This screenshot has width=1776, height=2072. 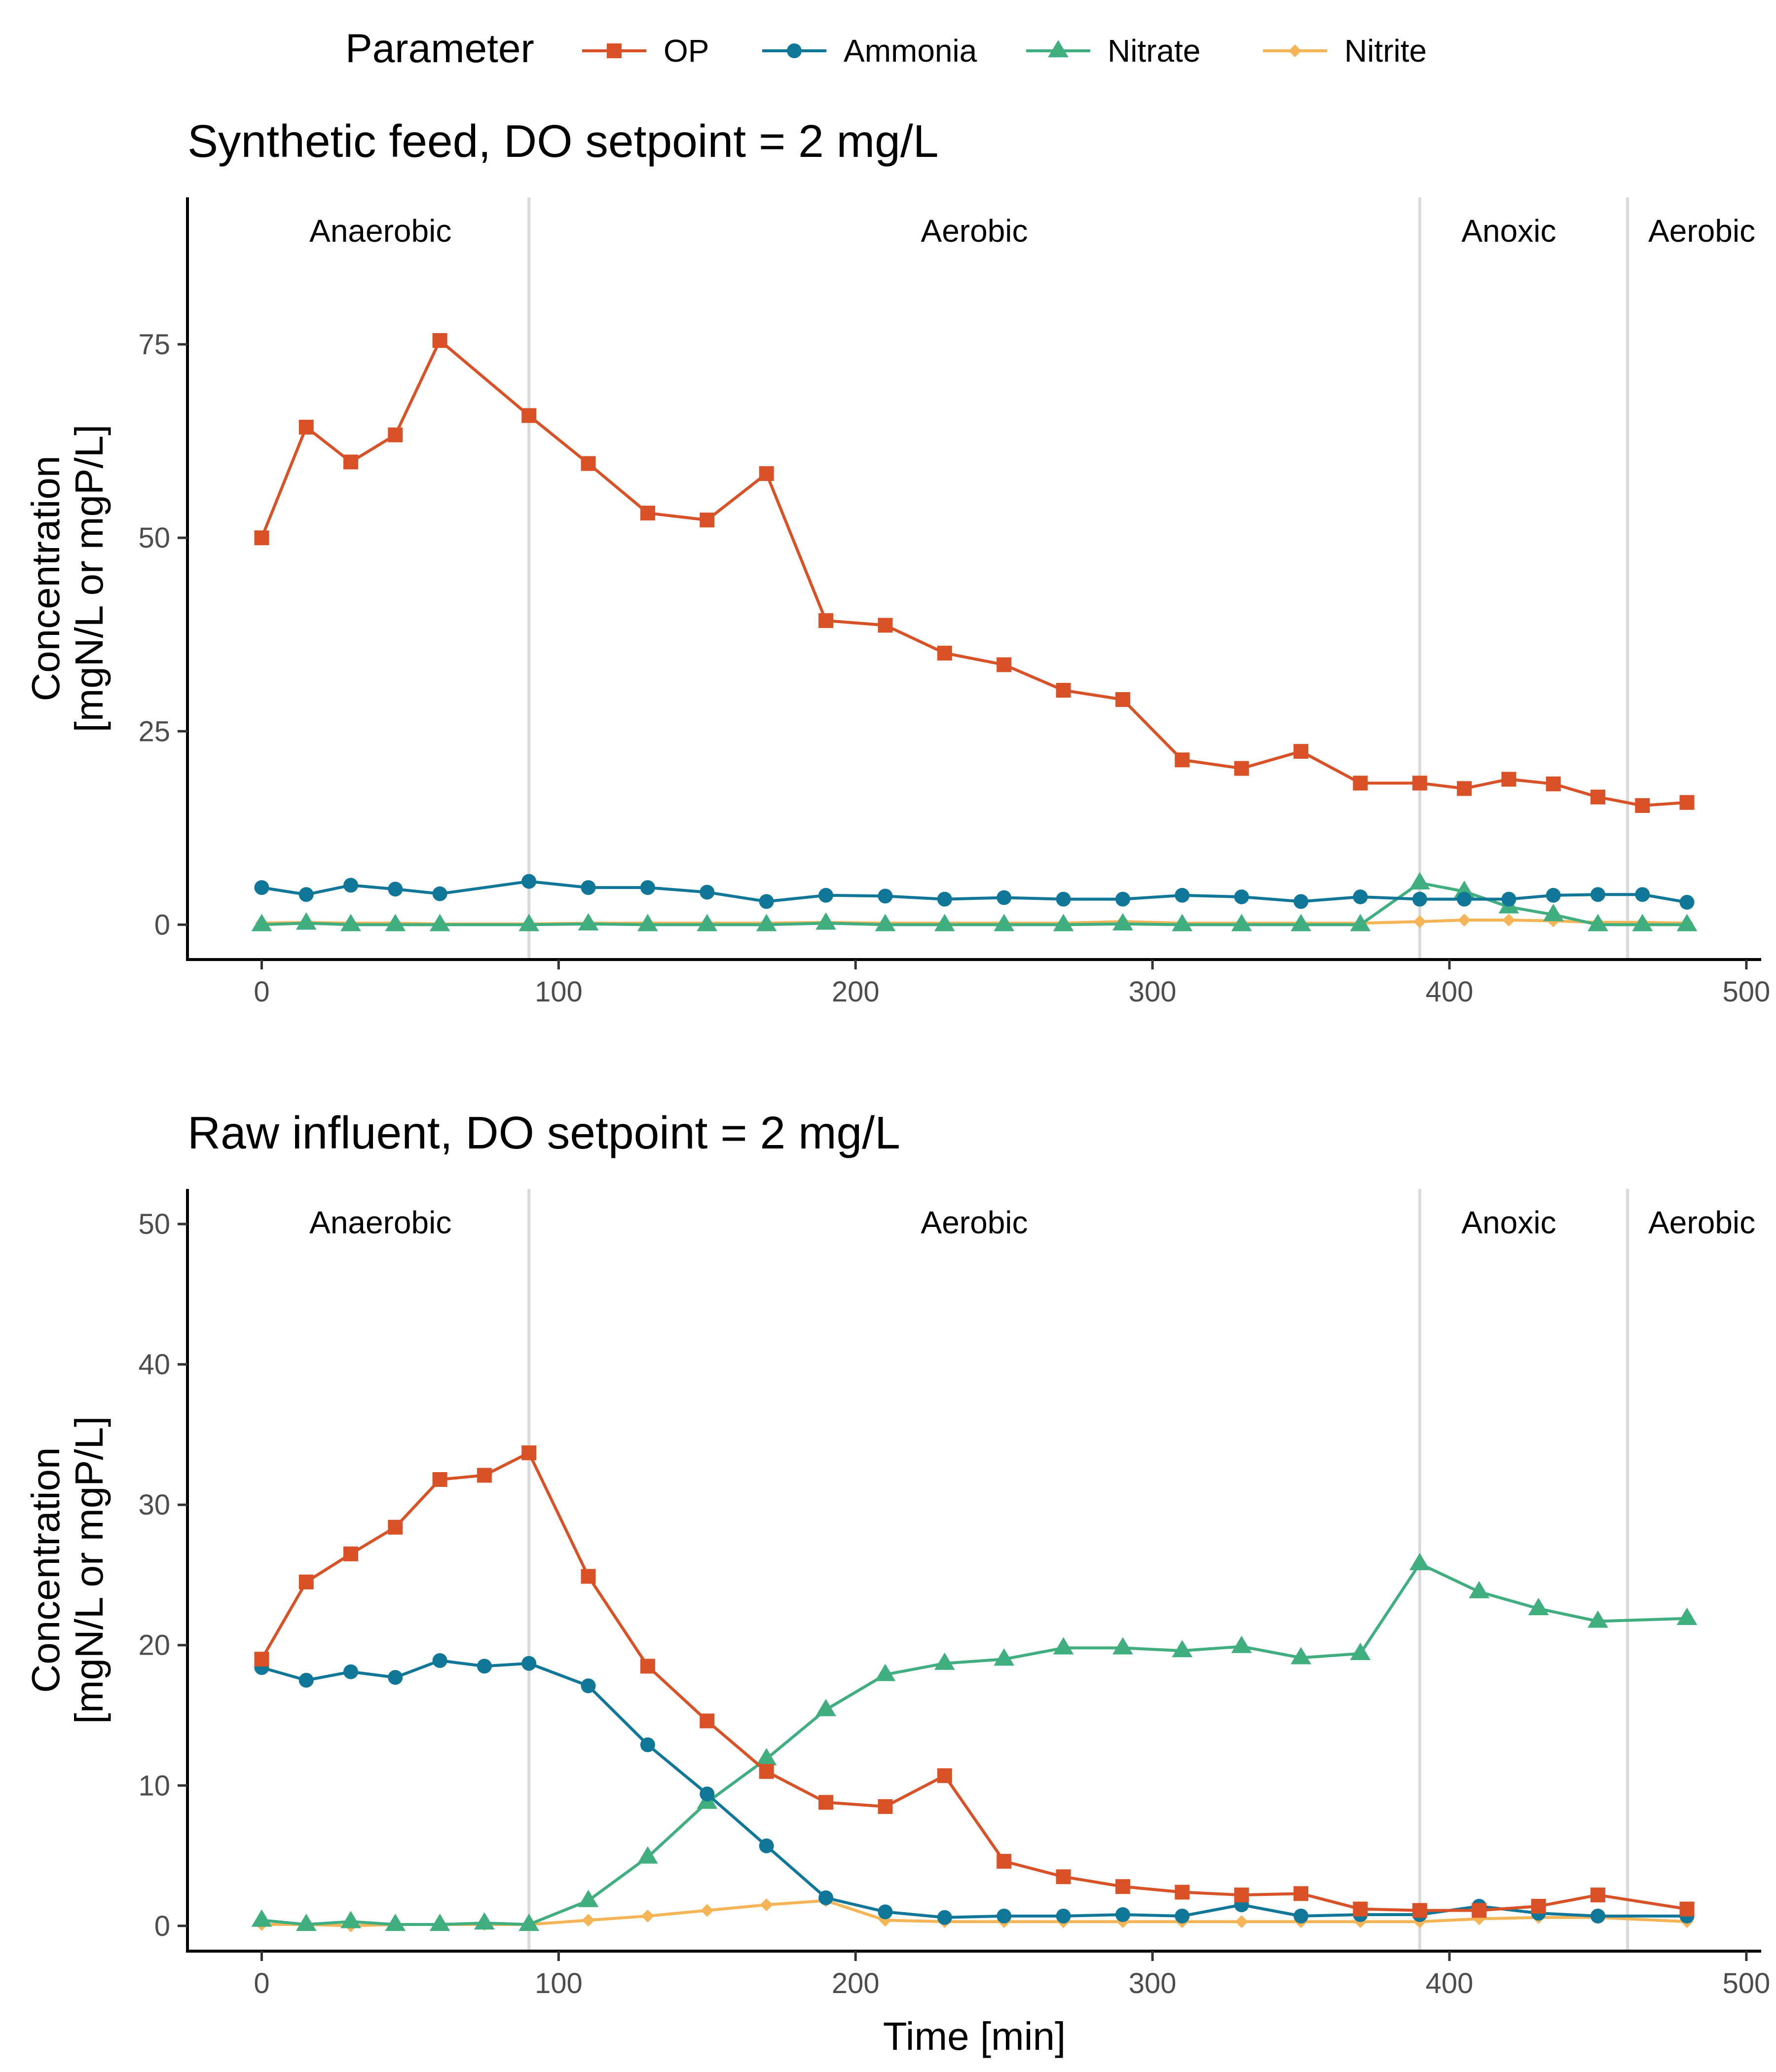 I want to click on series-line, so click(x=974, y=1744).